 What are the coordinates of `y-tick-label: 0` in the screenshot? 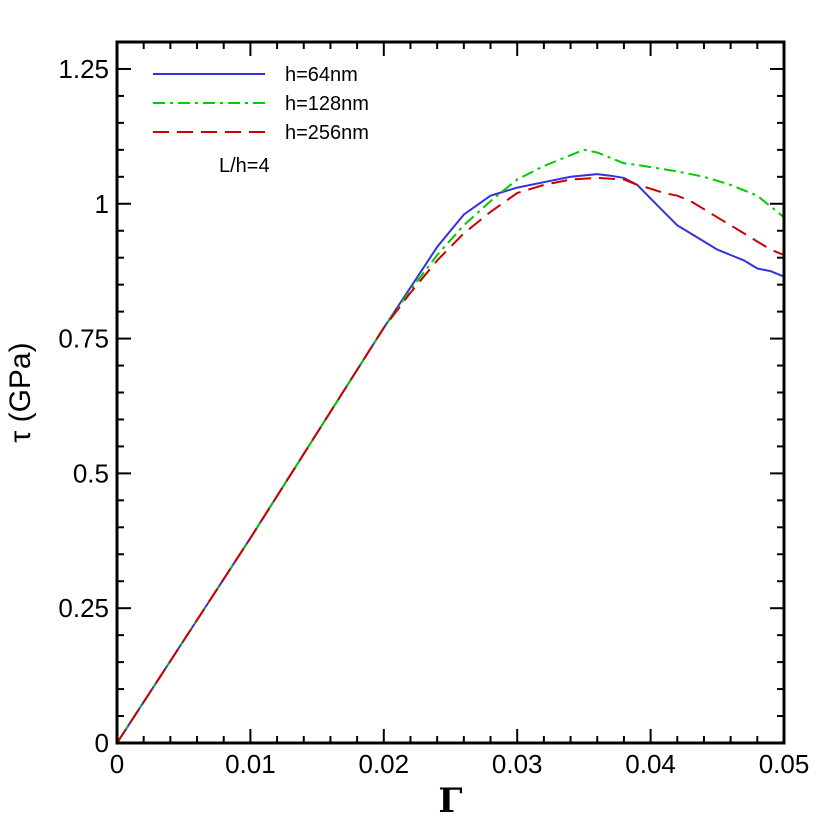 It's located at (102, 743).